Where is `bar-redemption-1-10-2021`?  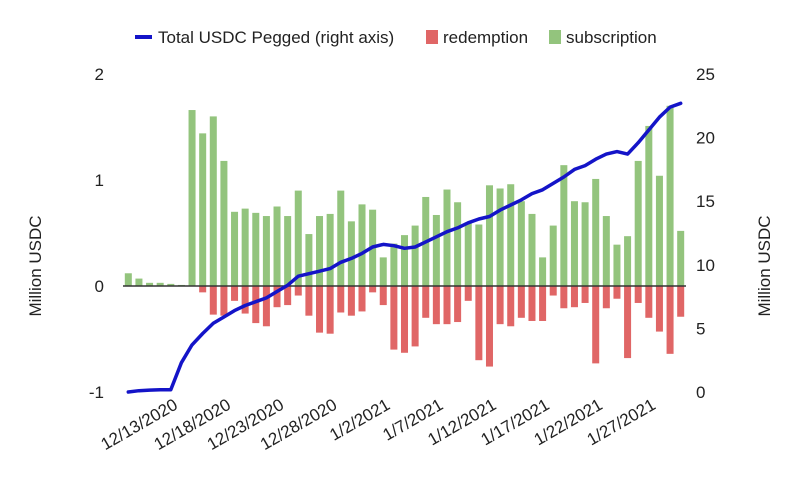 bar-redemption-1-10-2021 is located at coordinates (468, 293).